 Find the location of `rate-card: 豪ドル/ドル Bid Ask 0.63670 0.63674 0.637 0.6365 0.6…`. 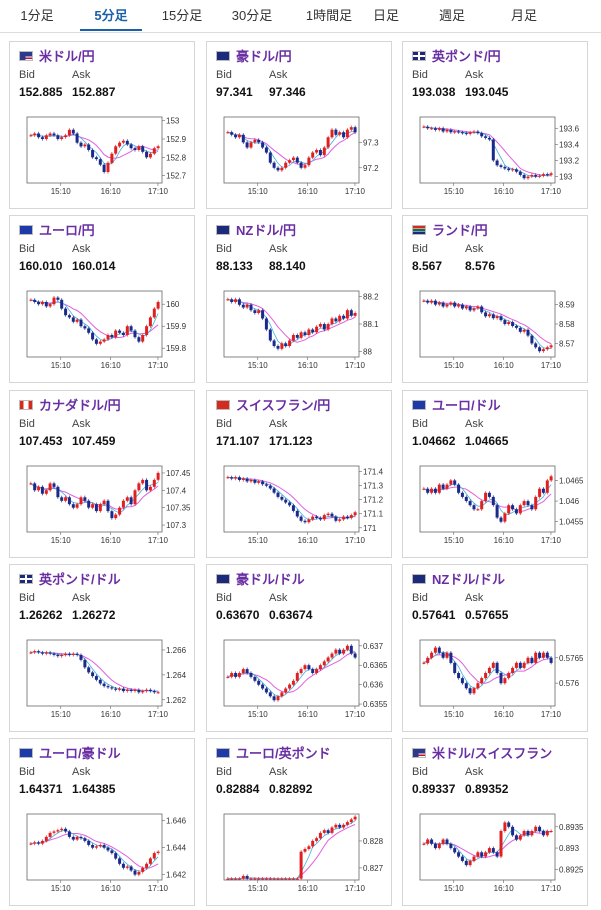

rate-card: 豪ドル/ドル Bid Ask 0.63670 0.63674 0.637 0.6365 0.6… is located at coordinates (299, 648).